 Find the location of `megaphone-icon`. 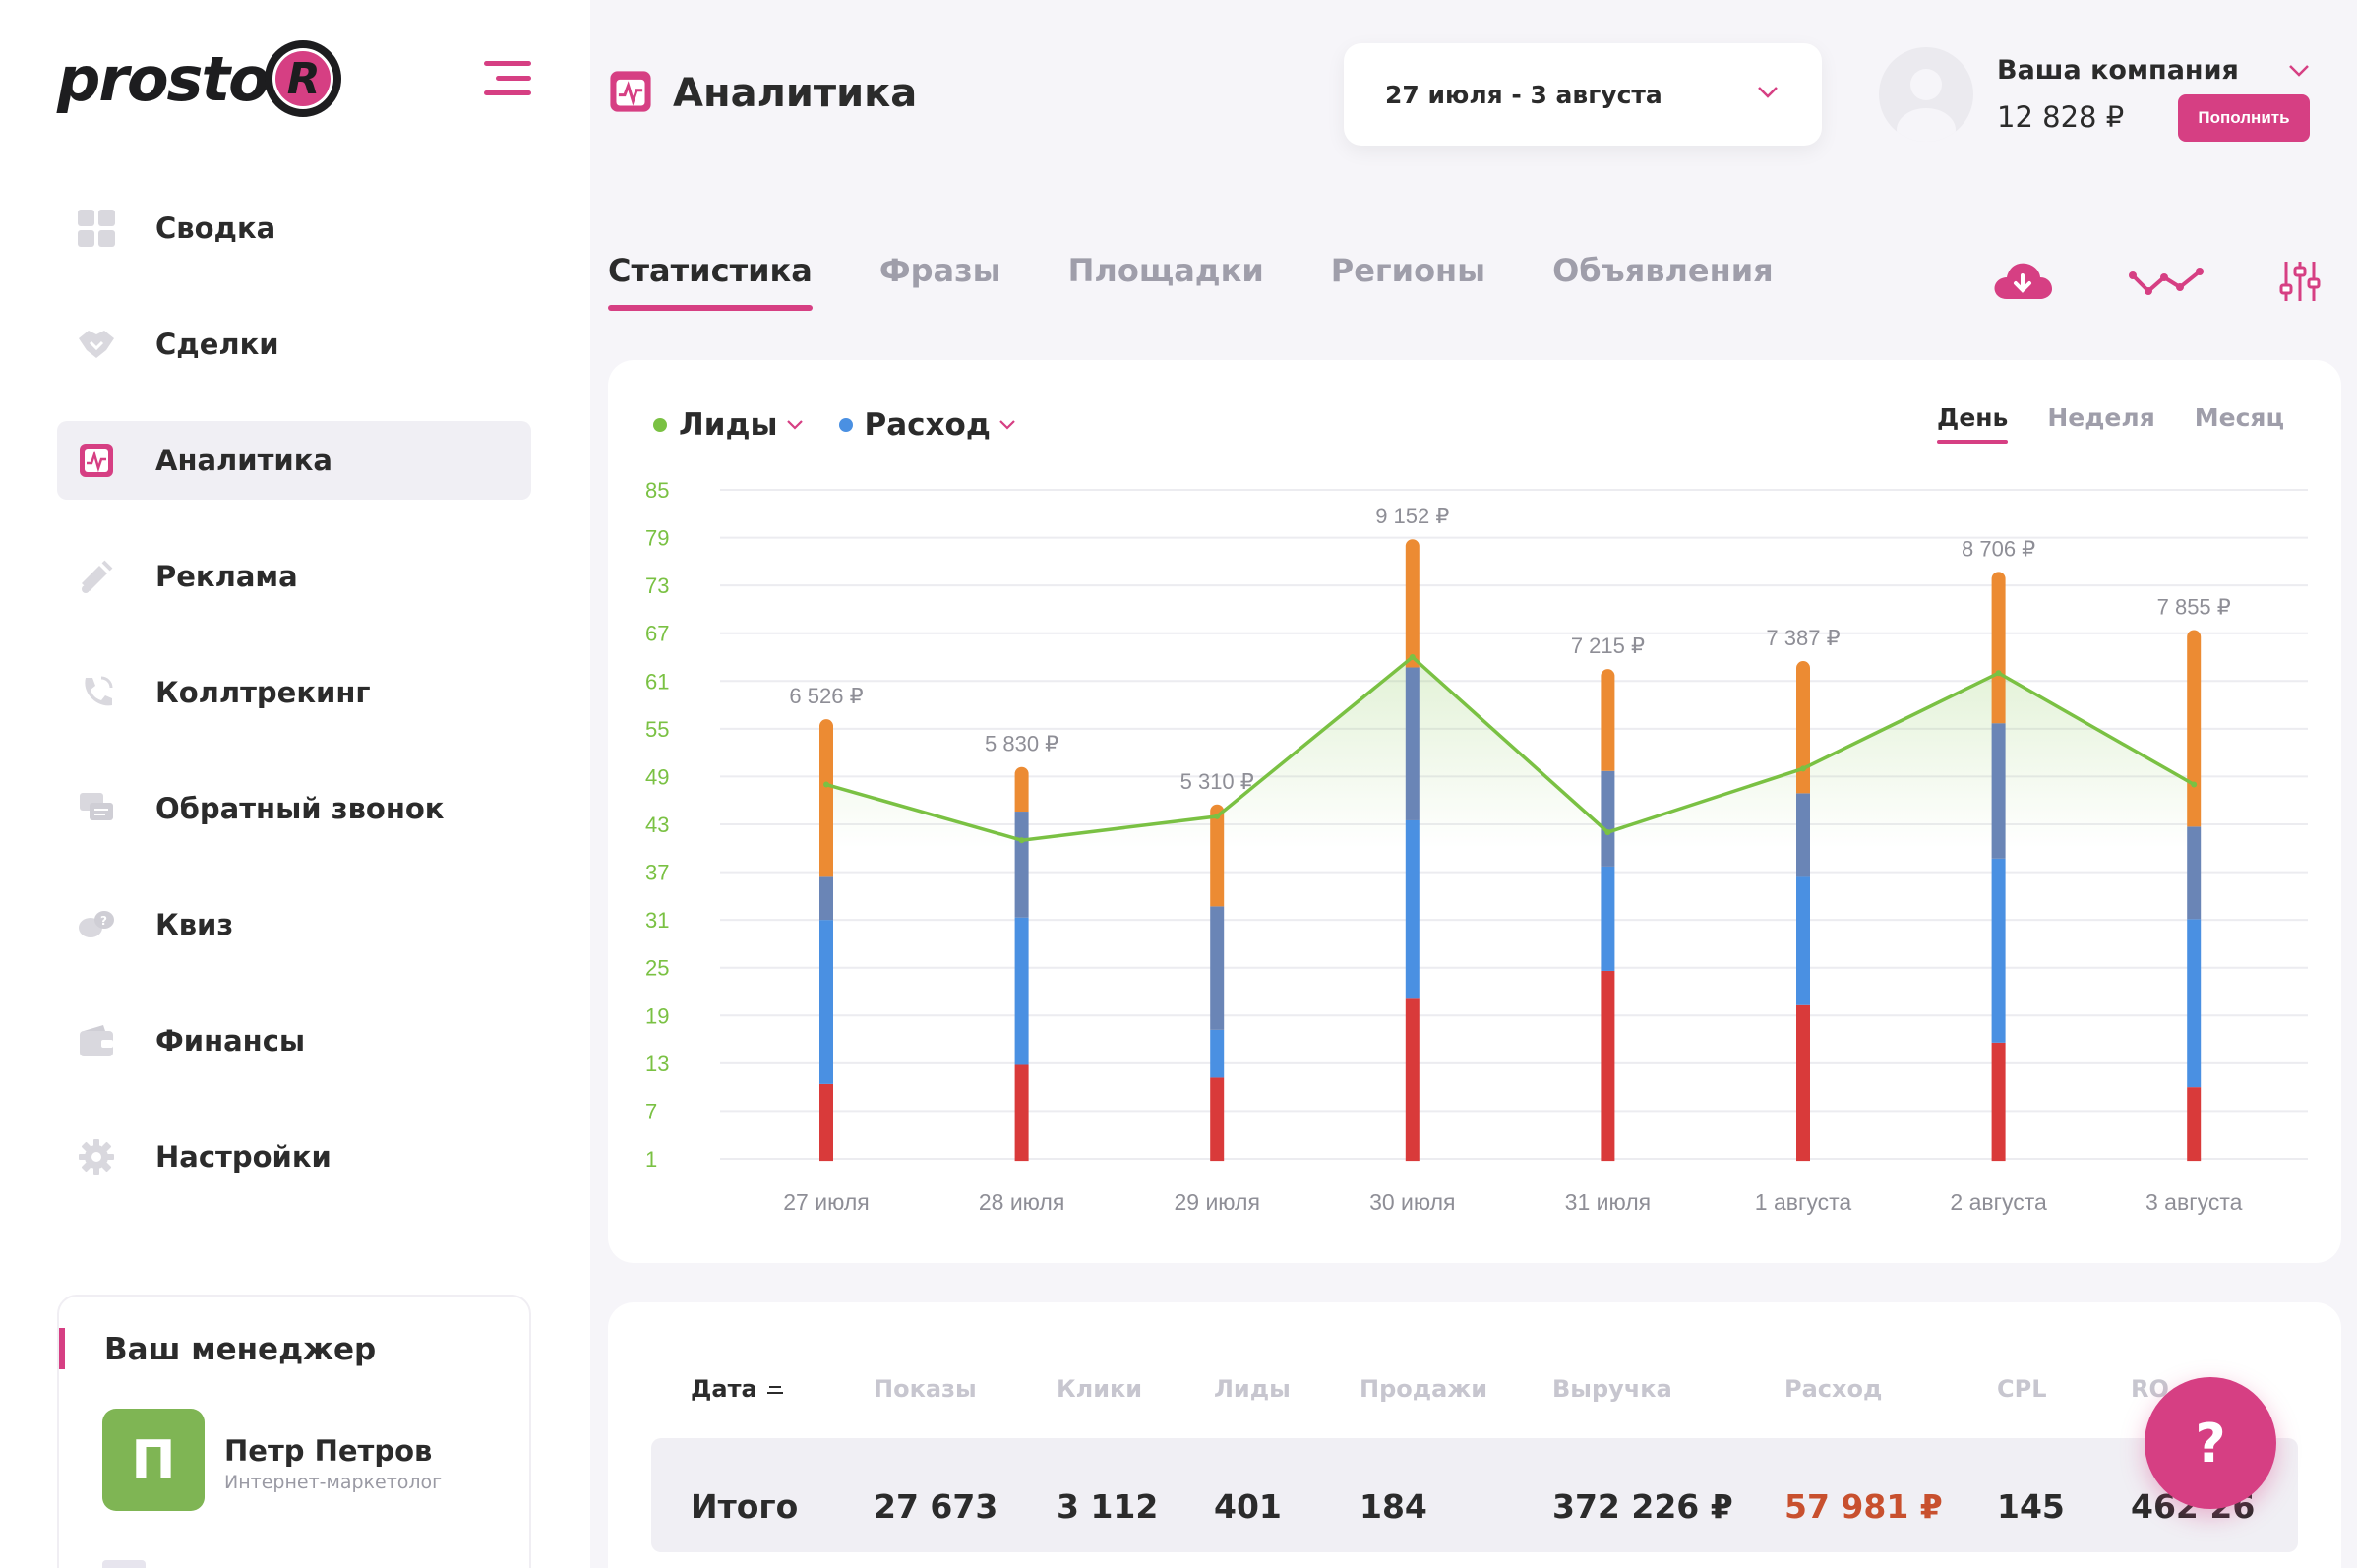

megaphone-icon is located at coordinates (96, 576).